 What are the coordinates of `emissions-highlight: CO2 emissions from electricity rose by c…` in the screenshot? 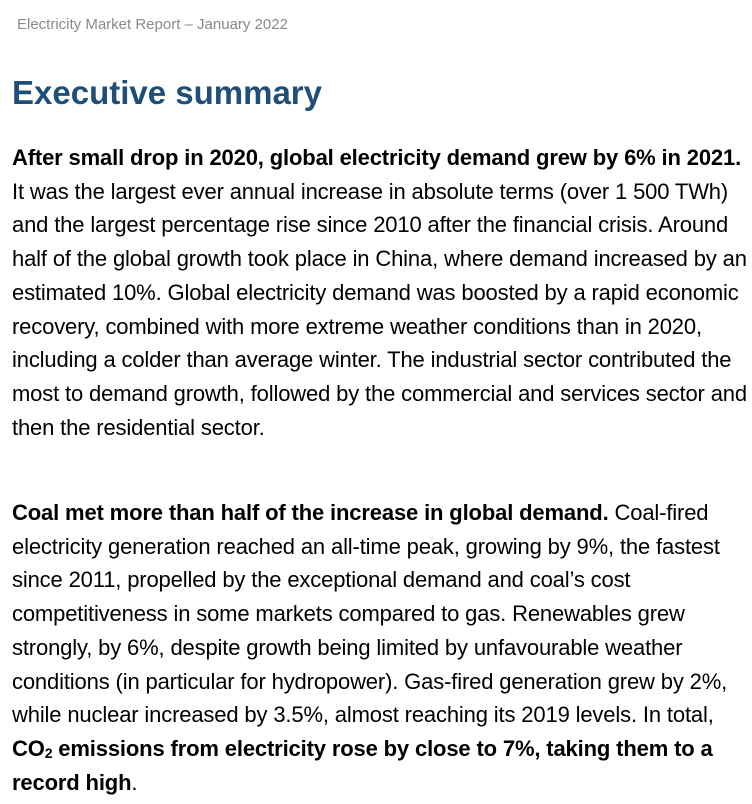 It's located at (362, 765).